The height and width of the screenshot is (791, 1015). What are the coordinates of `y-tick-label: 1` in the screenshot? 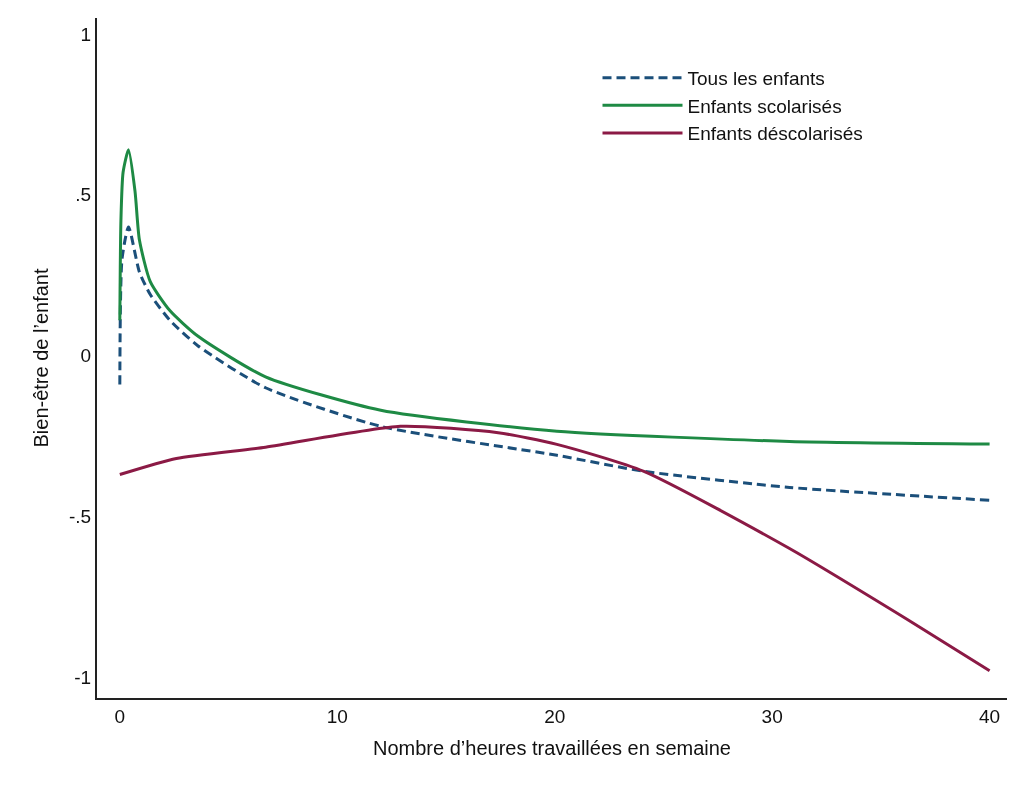 It's located at (86, 34).